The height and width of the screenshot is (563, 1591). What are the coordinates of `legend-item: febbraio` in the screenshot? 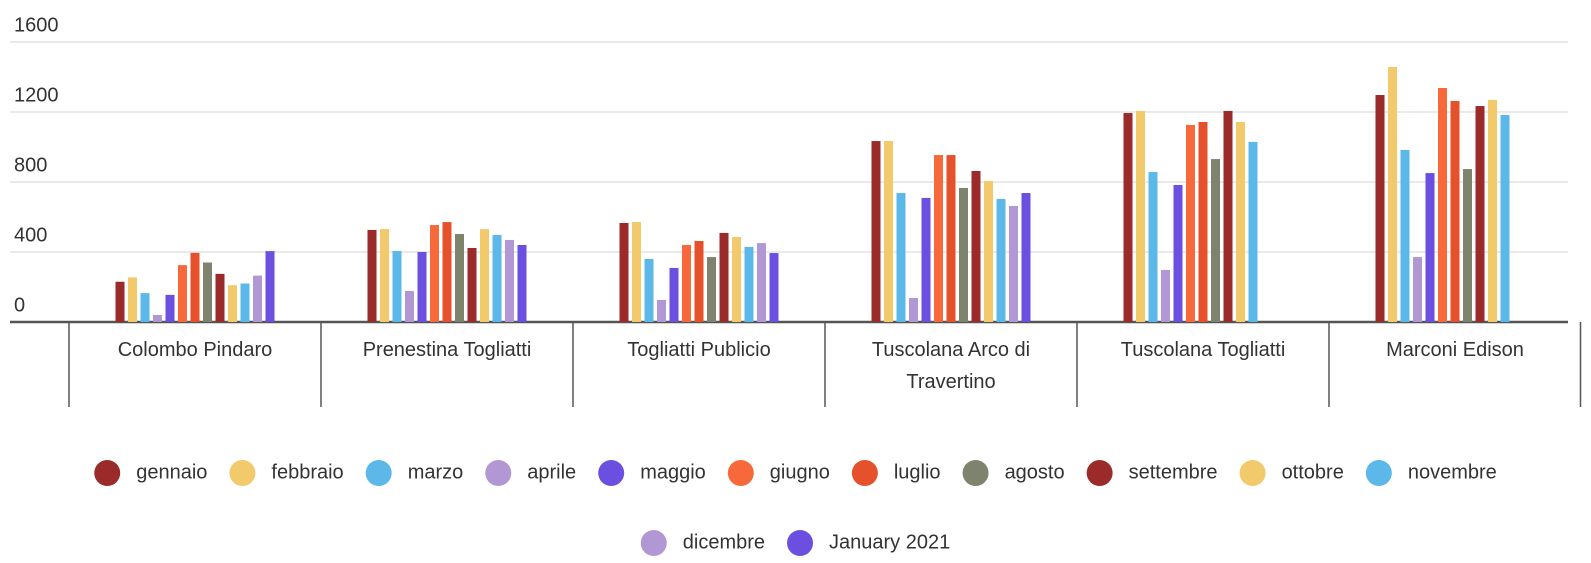 It's located at (286, 473).